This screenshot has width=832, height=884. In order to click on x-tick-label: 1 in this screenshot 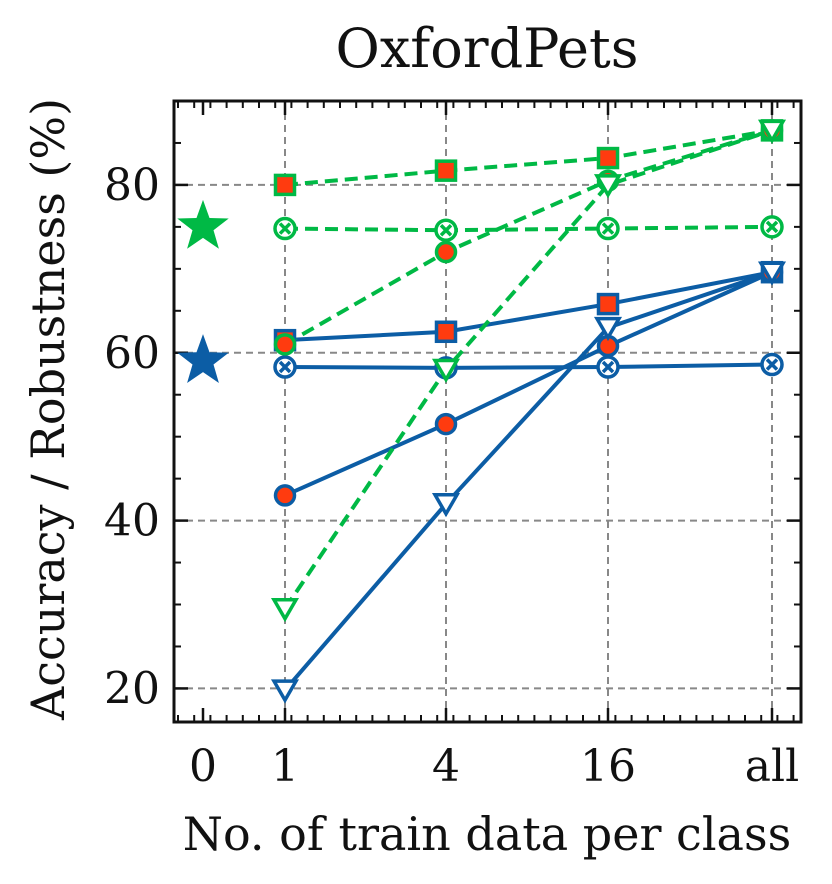, I will do `click(285, 766)`.